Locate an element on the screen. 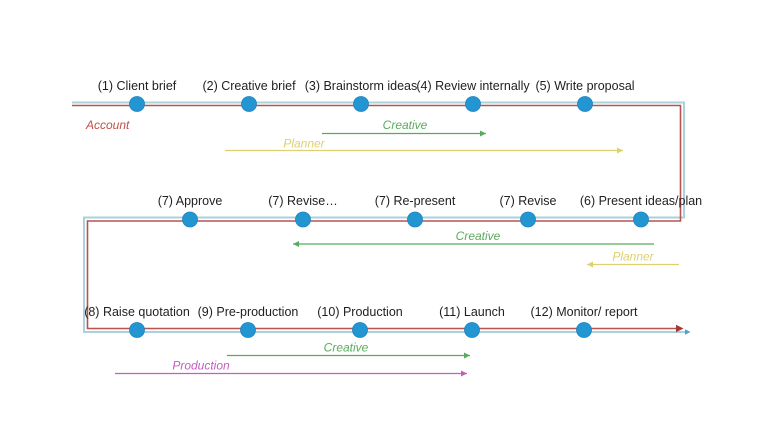 Image resolution: width=768 pixels, height=432 pixels. milestone-row3-1: (8) Raise quotation is located at coordinates (137, 321).